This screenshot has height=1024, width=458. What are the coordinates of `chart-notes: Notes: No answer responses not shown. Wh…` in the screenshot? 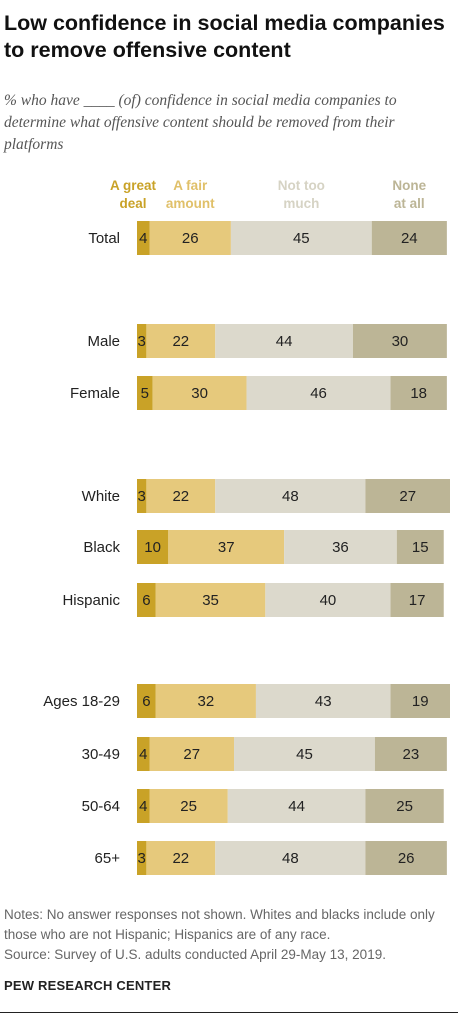 It's located at (219, 924).